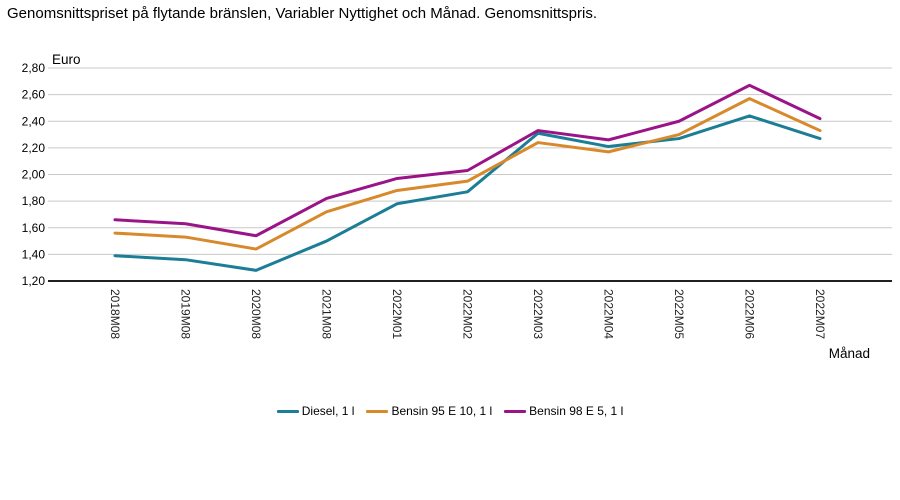 Image resolution: width=900 pixels, height=500 pixels. I want to click on y-tick-label: 1,60, so click(34, 228).